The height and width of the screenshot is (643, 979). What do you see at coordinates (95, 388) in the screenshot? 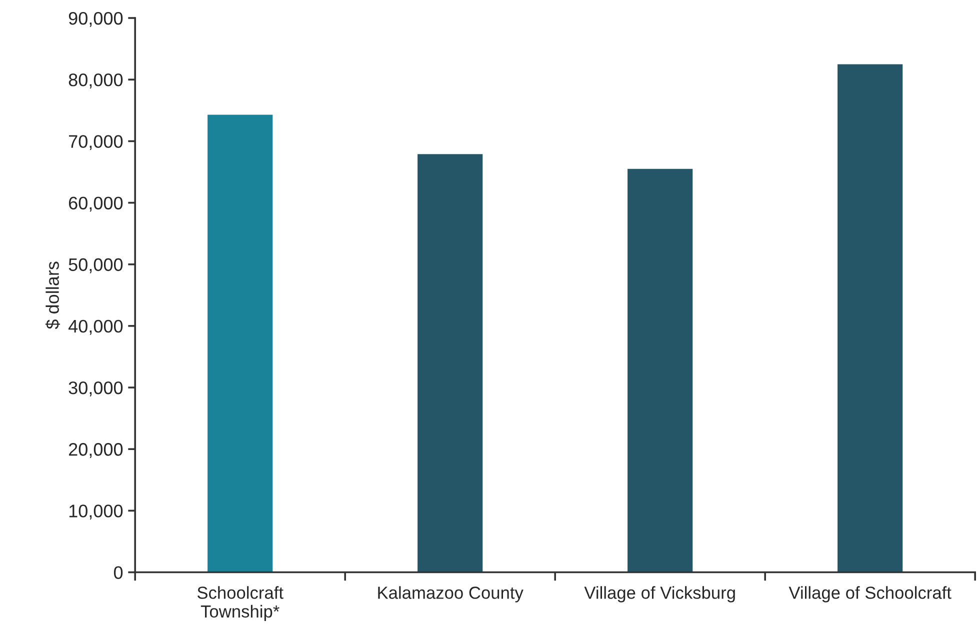
I see `y-tick-label: 30,000` at bounding box center [95, 388].